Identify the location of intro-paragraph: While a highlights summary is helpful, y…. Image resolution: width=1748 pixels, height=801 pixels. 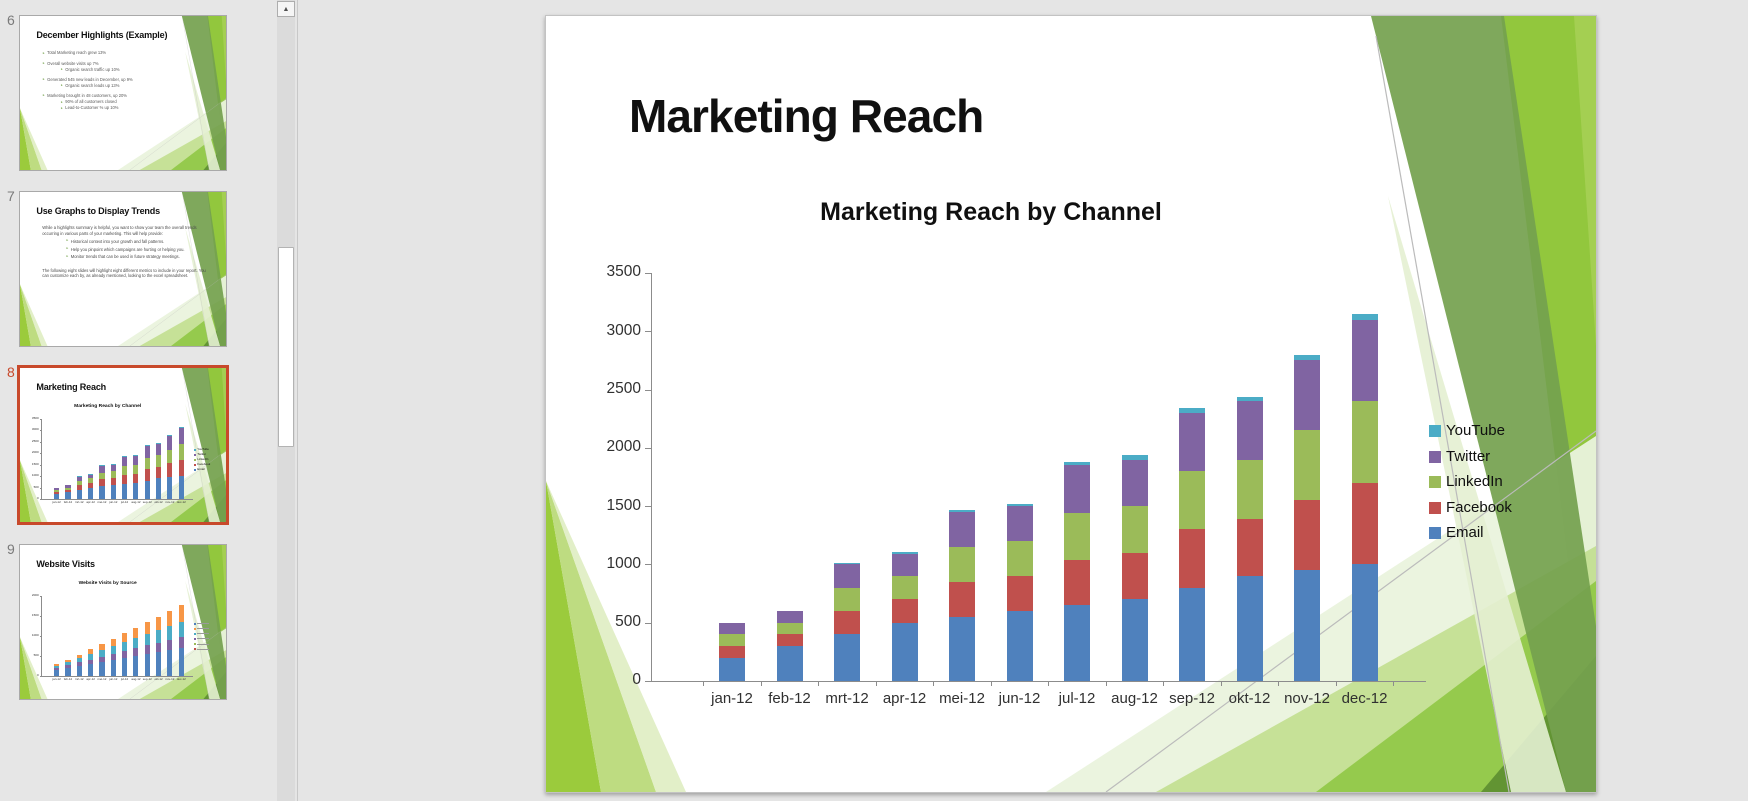
(119, 230).